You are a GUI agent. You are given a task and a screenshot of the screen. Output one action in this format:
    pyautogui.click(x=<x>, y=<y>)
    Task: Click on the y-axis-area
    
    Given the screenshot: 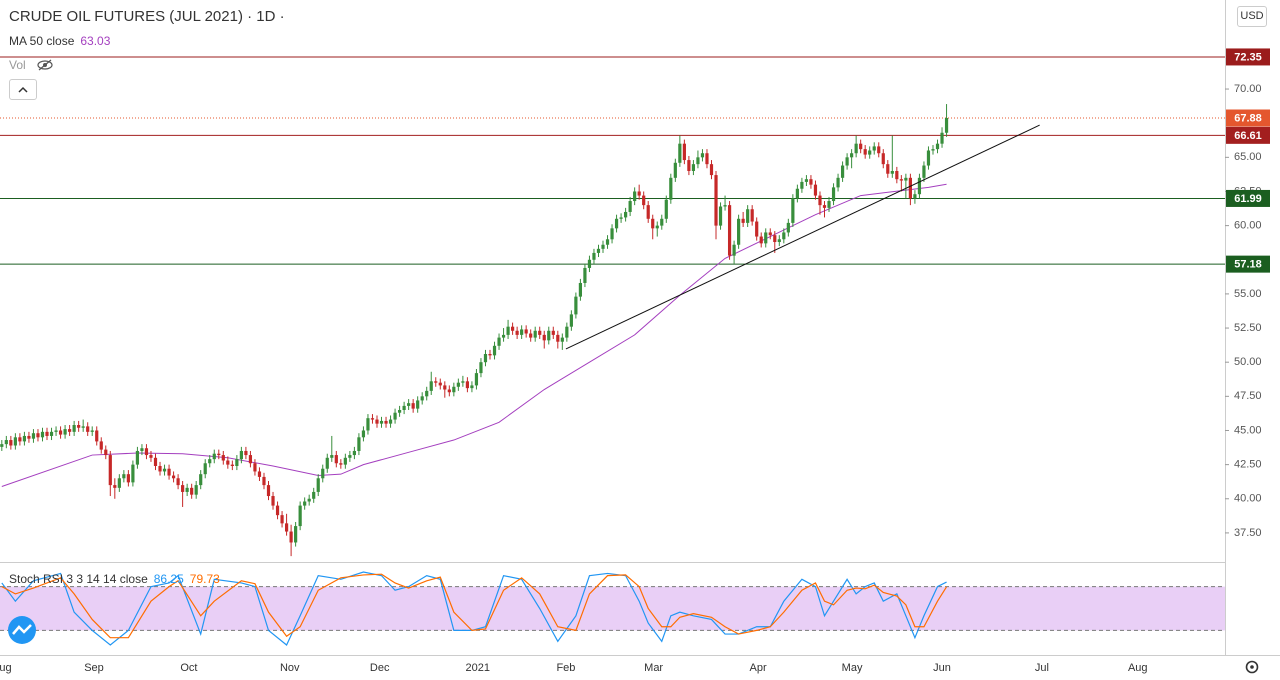 What is the action you would take?
    pyautogui.click(x=1252, y=340)
    